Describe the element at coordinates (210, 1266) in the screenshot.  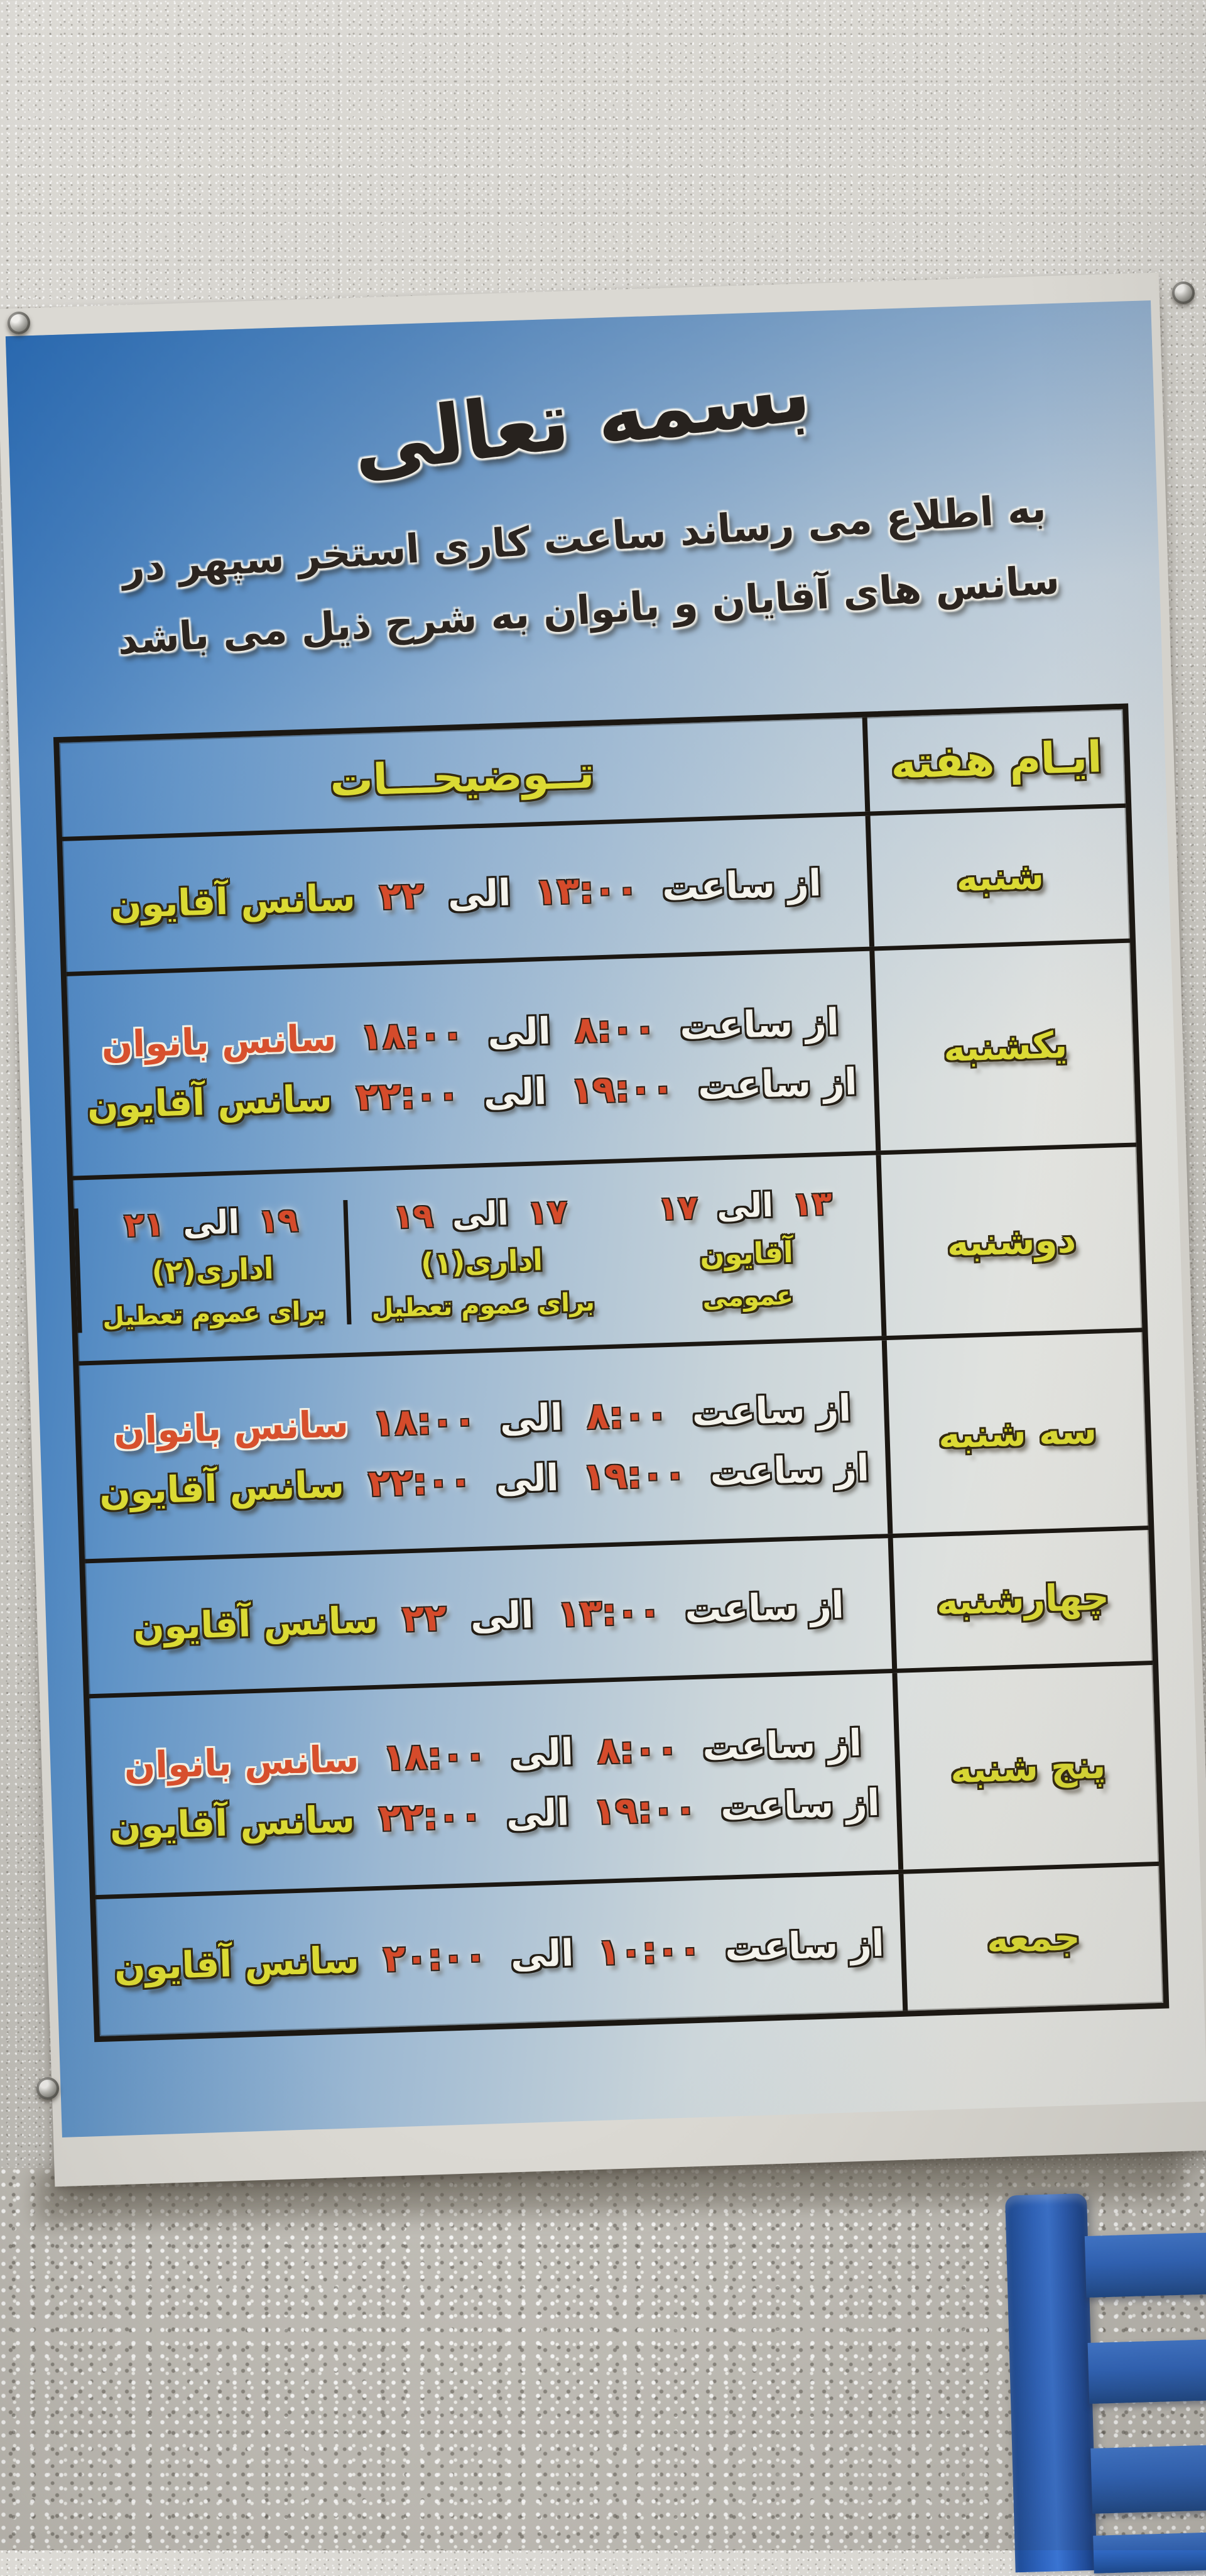
I see `monday-slot-office-2: ۱۹ الی ۲۱ اداری(۲) برای عموم تعطیل` at that location.